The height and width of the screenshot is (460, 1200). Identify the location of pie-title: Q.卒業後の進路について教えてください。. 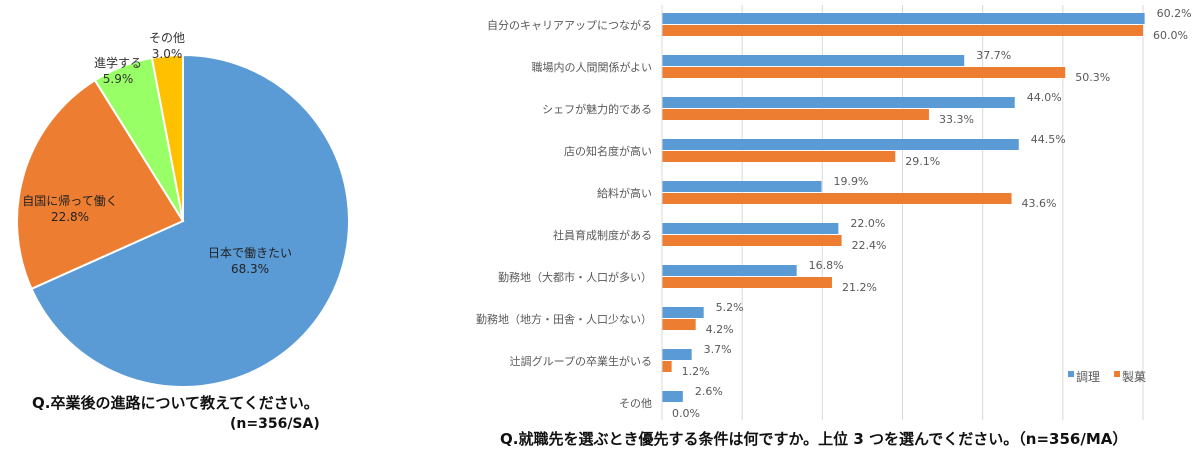
(175, 403).